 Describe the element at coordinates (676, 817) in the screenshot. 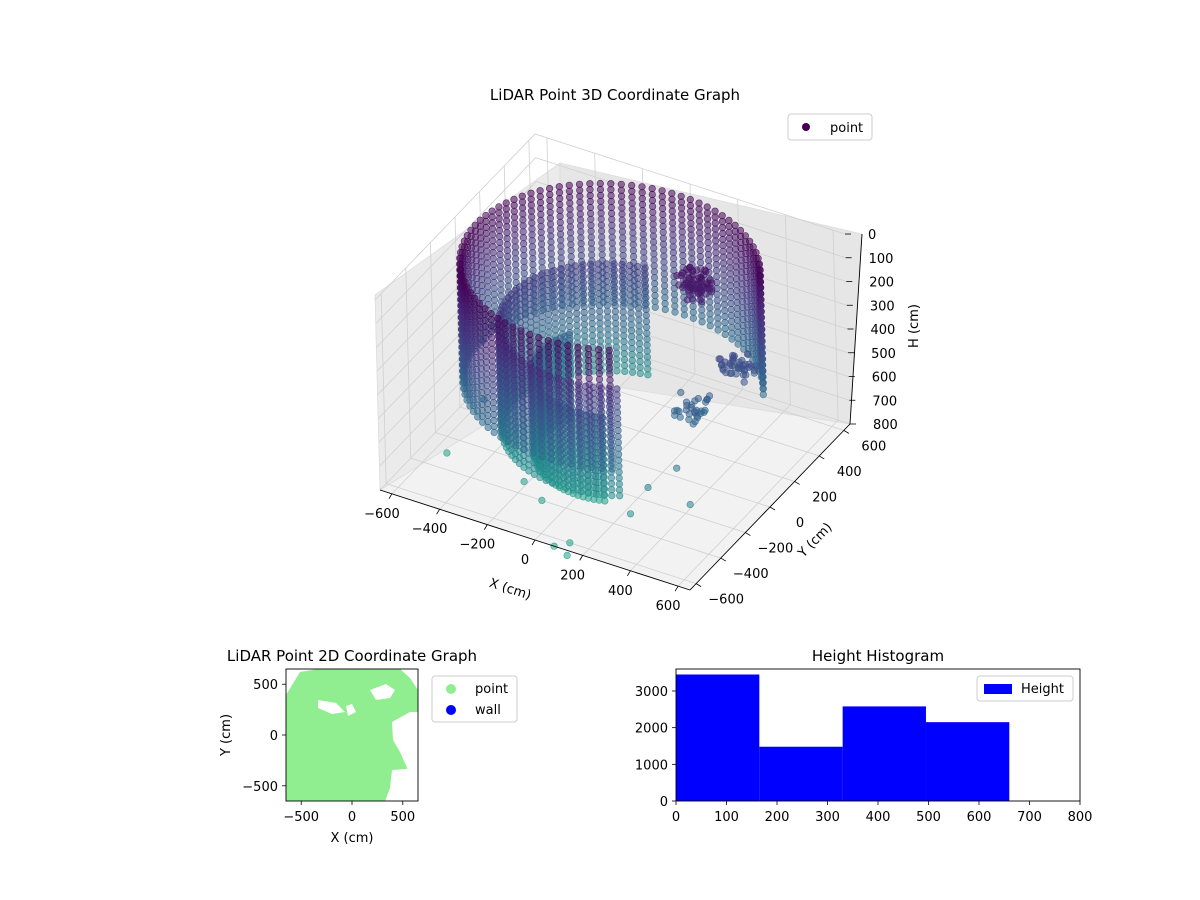

I see `histogram-x-tick-label: 0` at that location.